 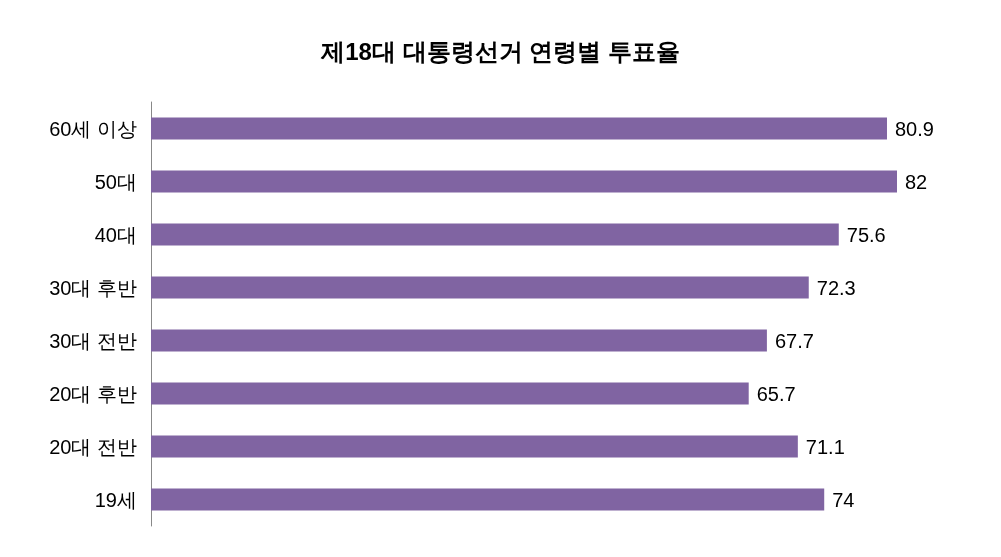 I want to click on chart-title: 제18대 대통령선거 연령별 투표율, so click(x=500, y=51).